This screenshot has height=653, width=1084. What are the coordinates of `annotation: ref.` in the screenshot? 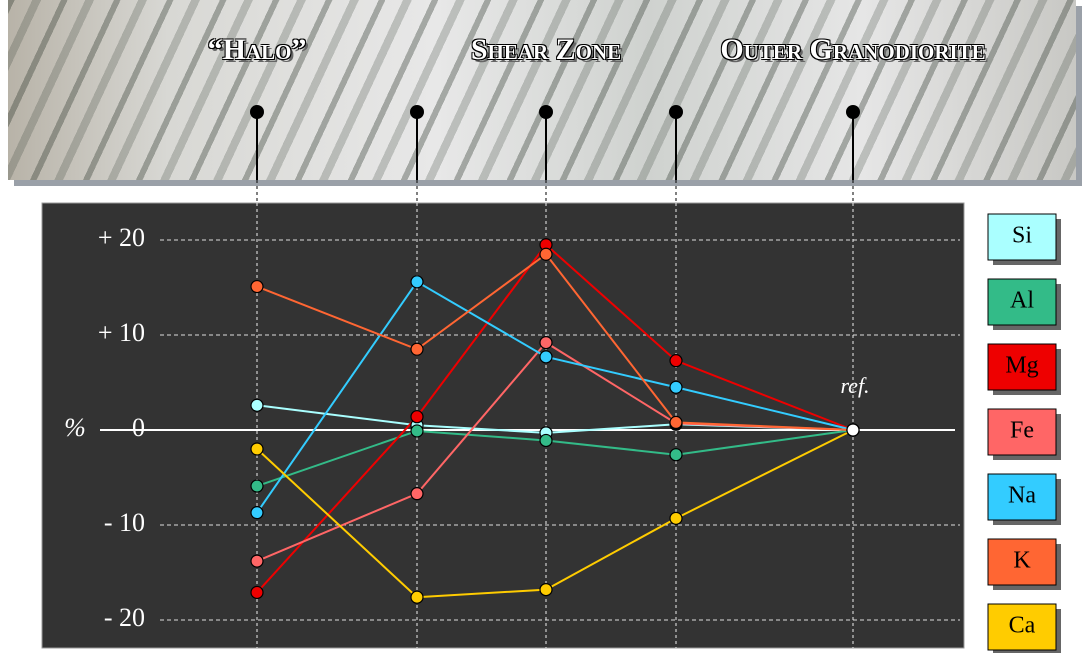 It's located at (854, 385).